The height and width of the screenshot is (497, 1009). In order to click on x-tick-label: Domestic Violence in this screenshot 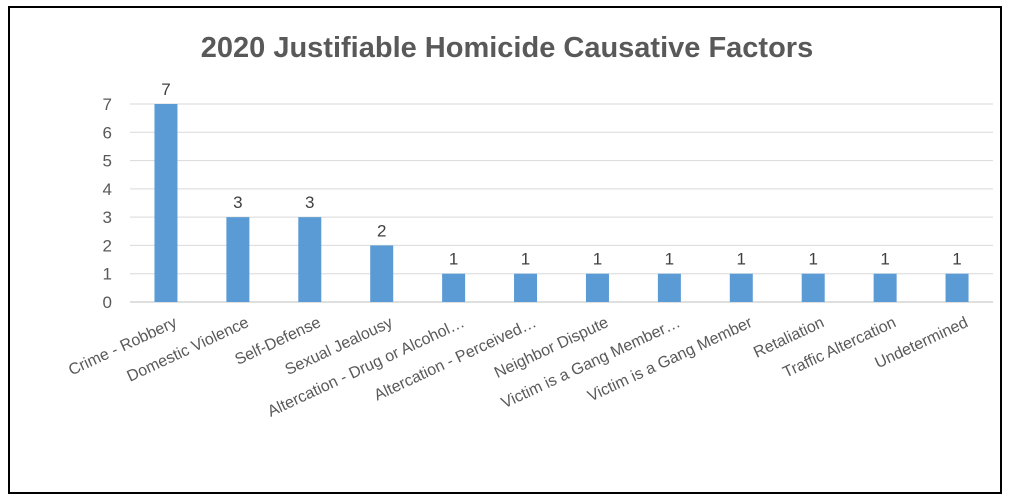, I will do `click(188, 349)`.